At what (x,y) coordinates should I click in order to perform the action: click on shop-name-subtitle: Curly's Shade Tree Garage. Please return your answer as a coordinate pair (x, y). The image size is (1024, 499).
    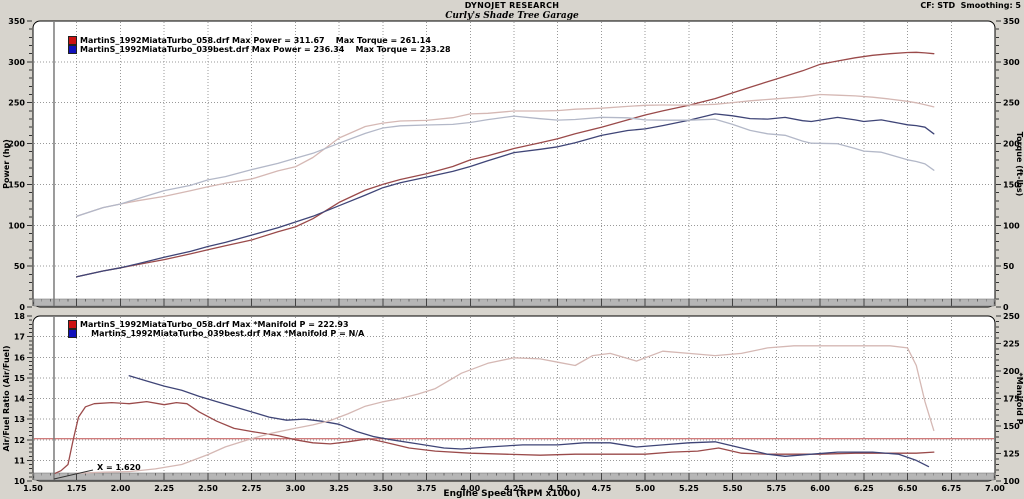
    Looking at the image, I should click on (512, 16).